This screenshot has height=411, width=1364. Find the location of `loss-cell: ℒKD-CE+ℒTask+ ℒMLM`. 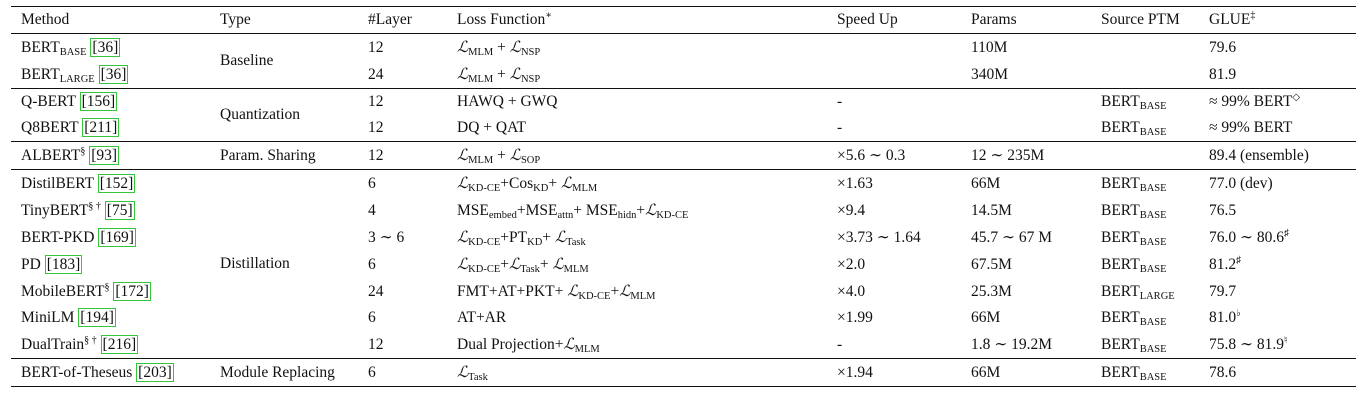

loss-cell: ℒKD-CE+ℒTask+ ℒMLM is located at coordinates (637, 264).